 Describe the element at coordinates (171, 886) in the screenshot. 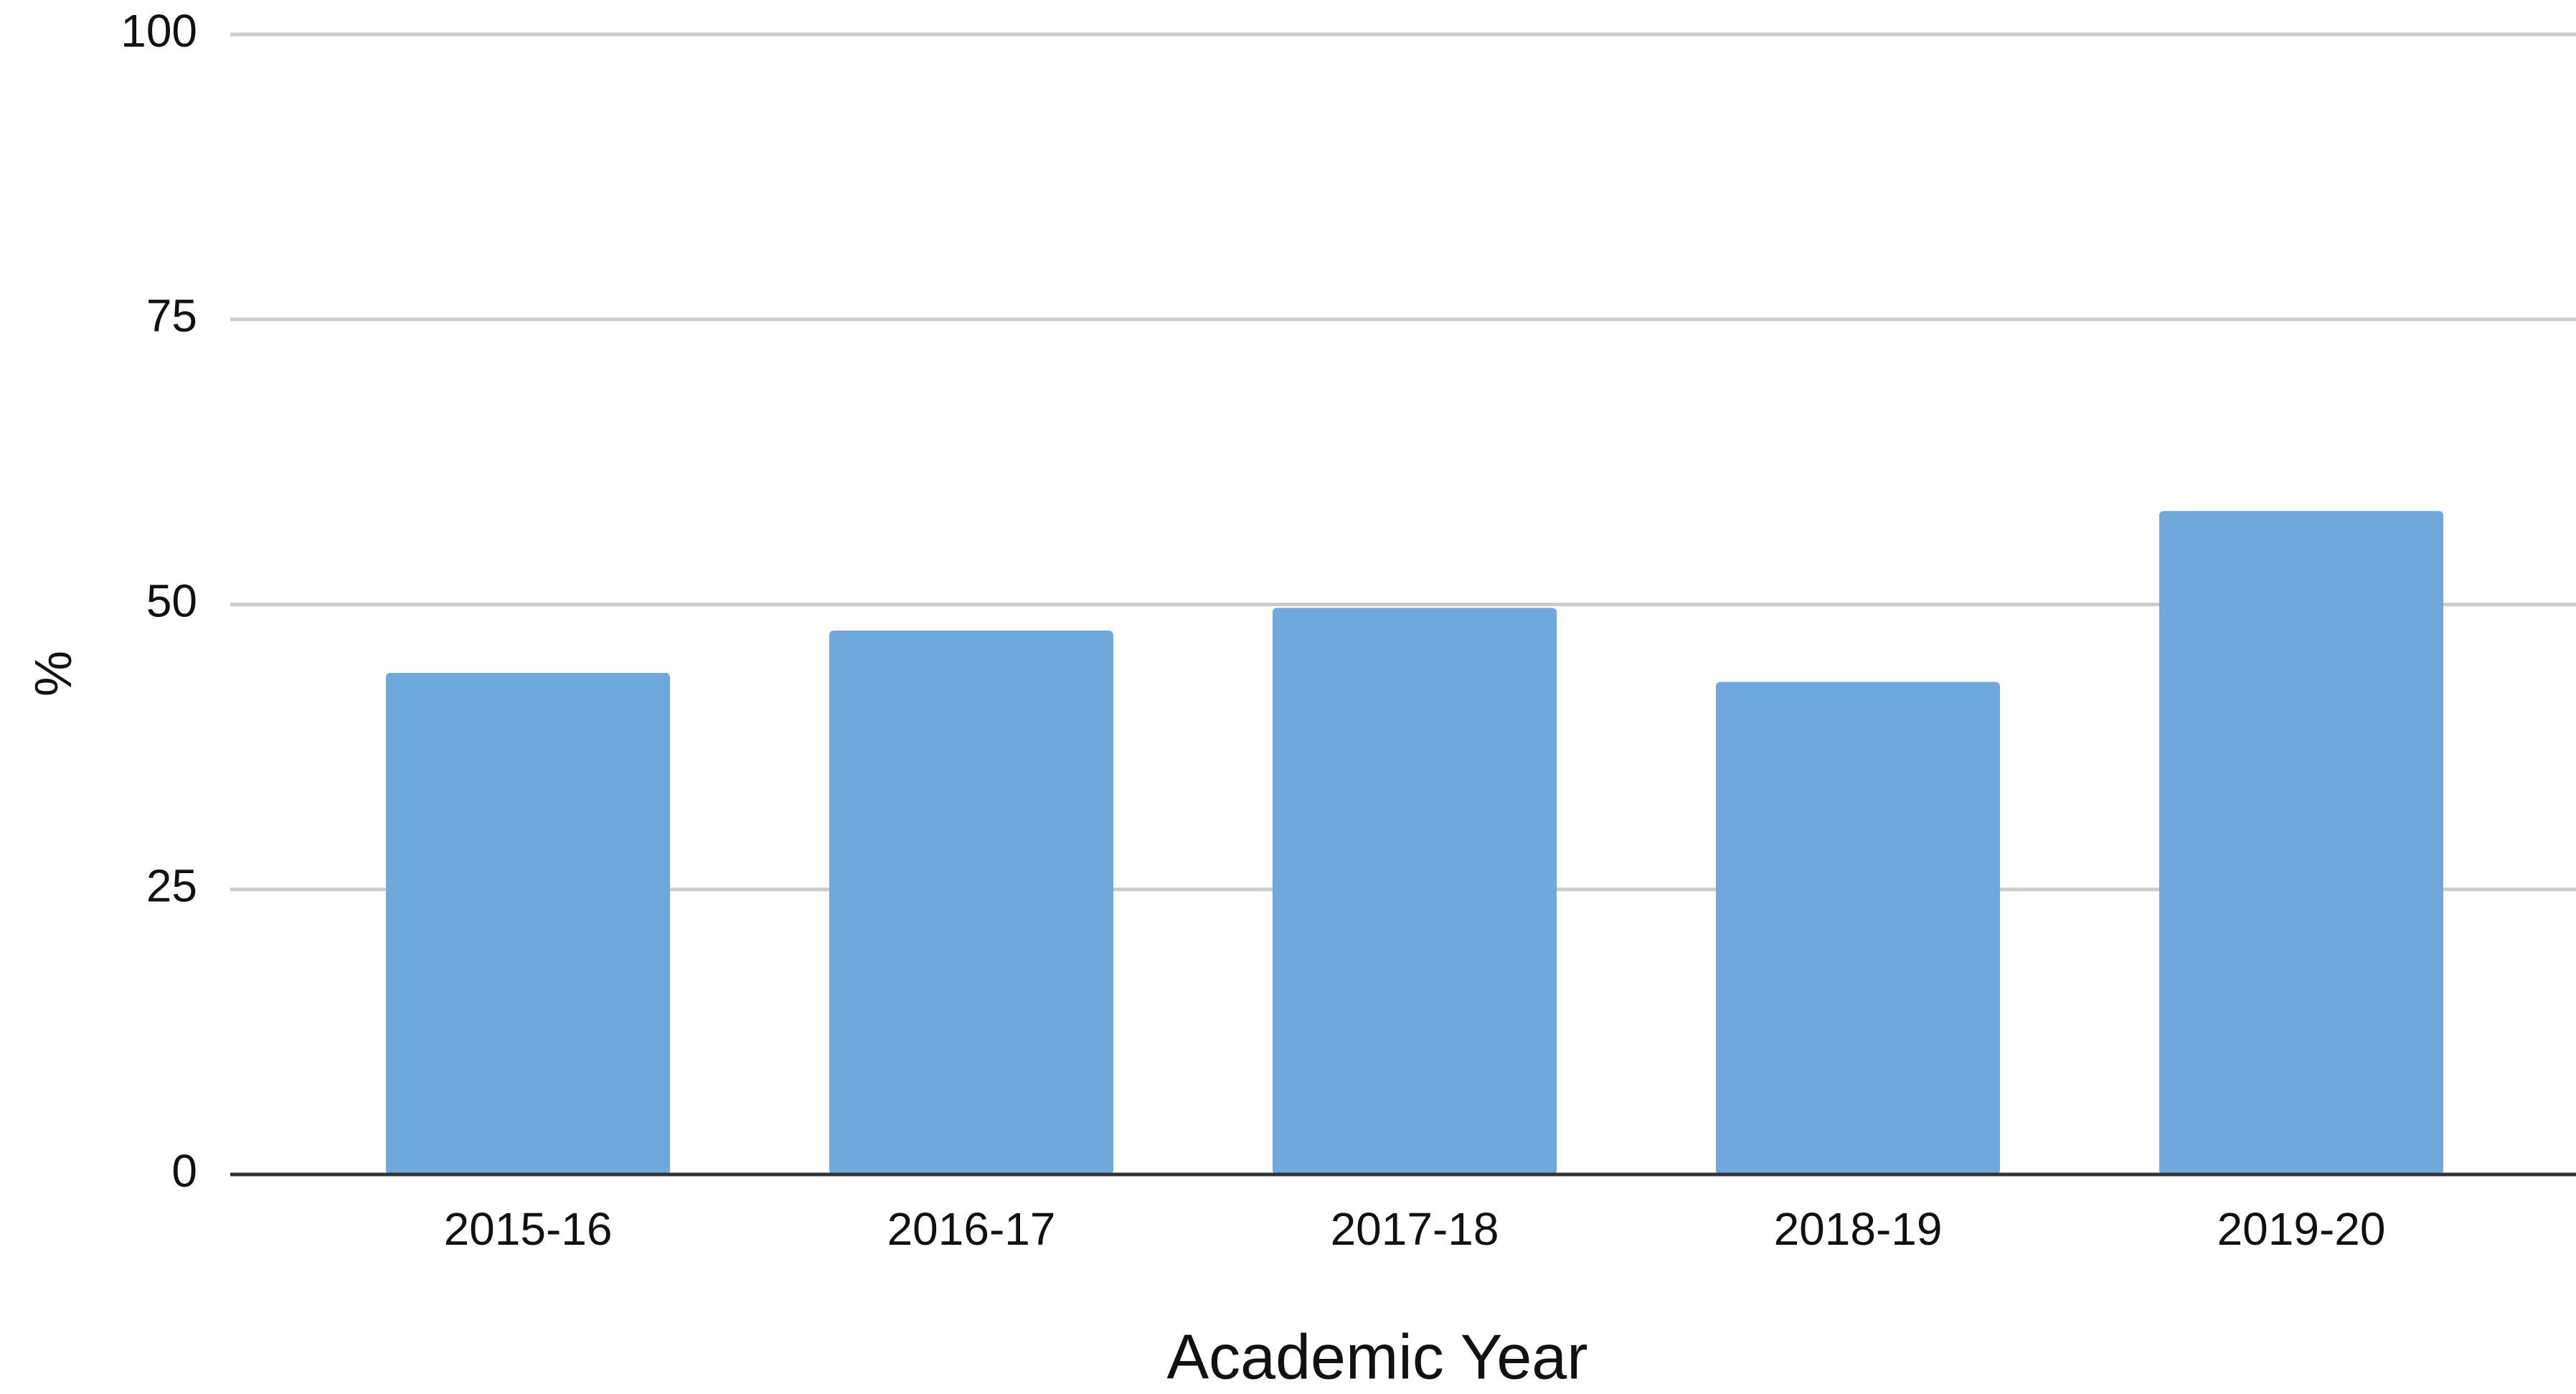

I see `y-tick-label: 25` at that location.